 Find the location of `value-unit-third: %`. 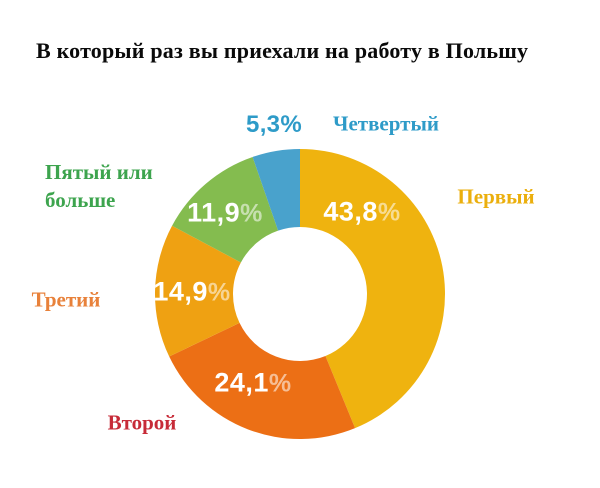

value-unit-third: % is located at coordinates (219, 292).